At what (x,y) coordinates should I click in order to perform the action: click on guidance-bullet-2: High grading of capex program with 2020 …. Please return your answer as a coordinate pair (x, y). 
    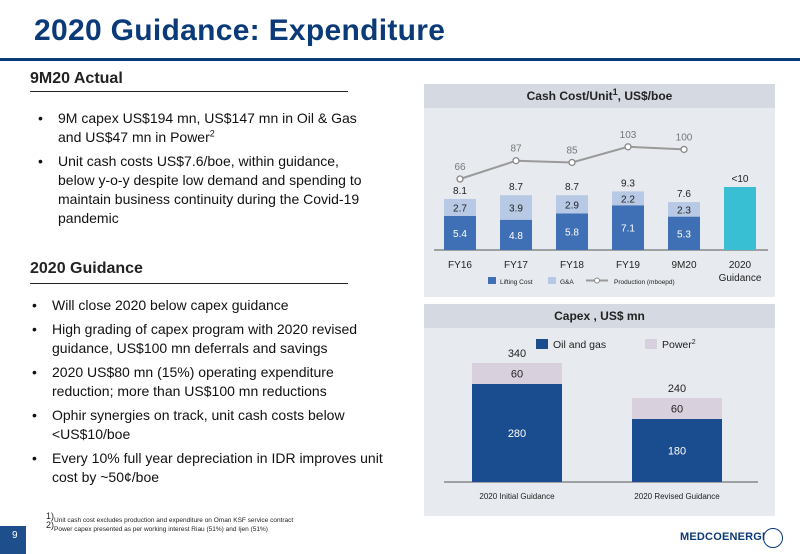
    Looking at the image, I should click on (210, 339).